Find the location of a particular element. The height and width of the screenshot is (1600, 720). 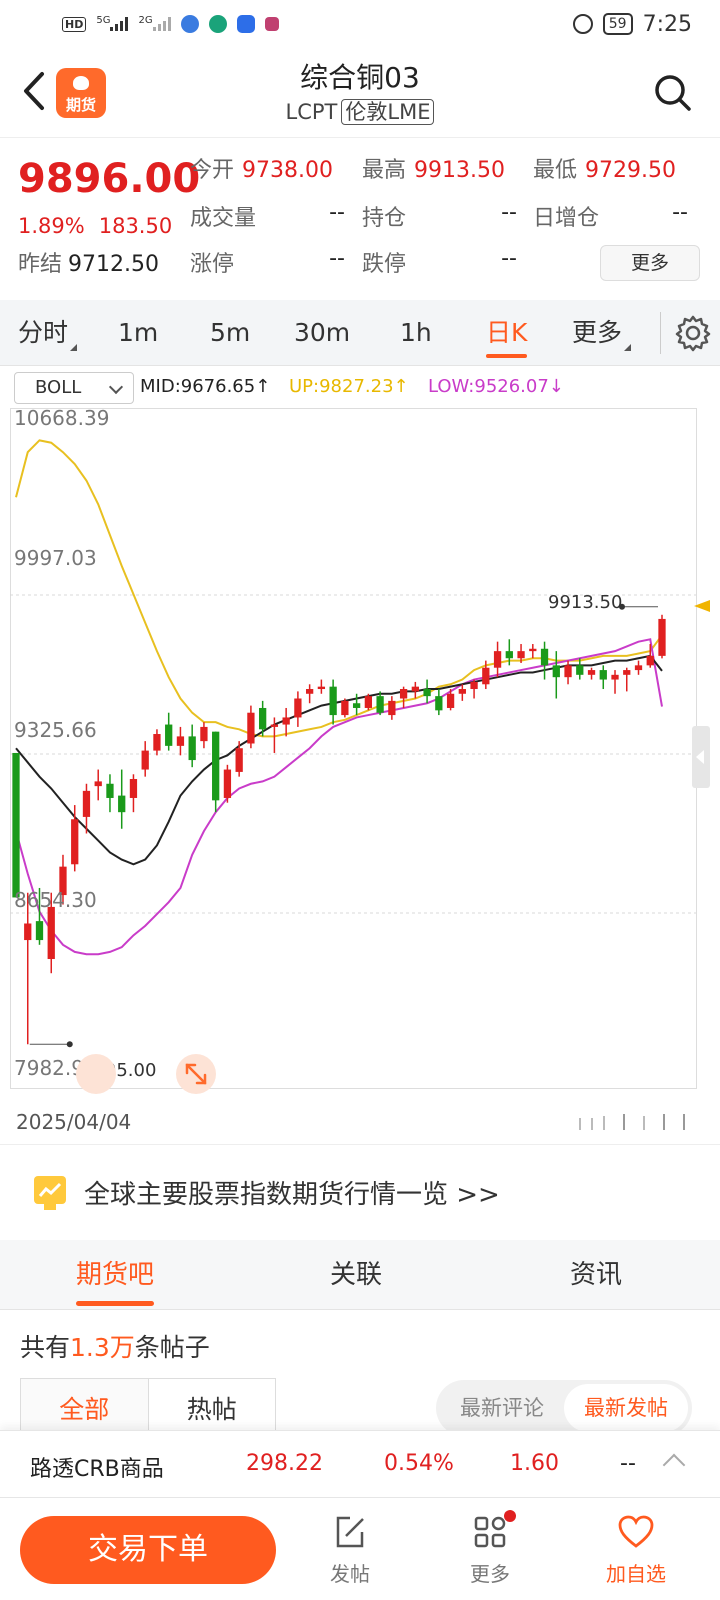

y-tick-label: 10668.39 is located at coordinates (62, 418).